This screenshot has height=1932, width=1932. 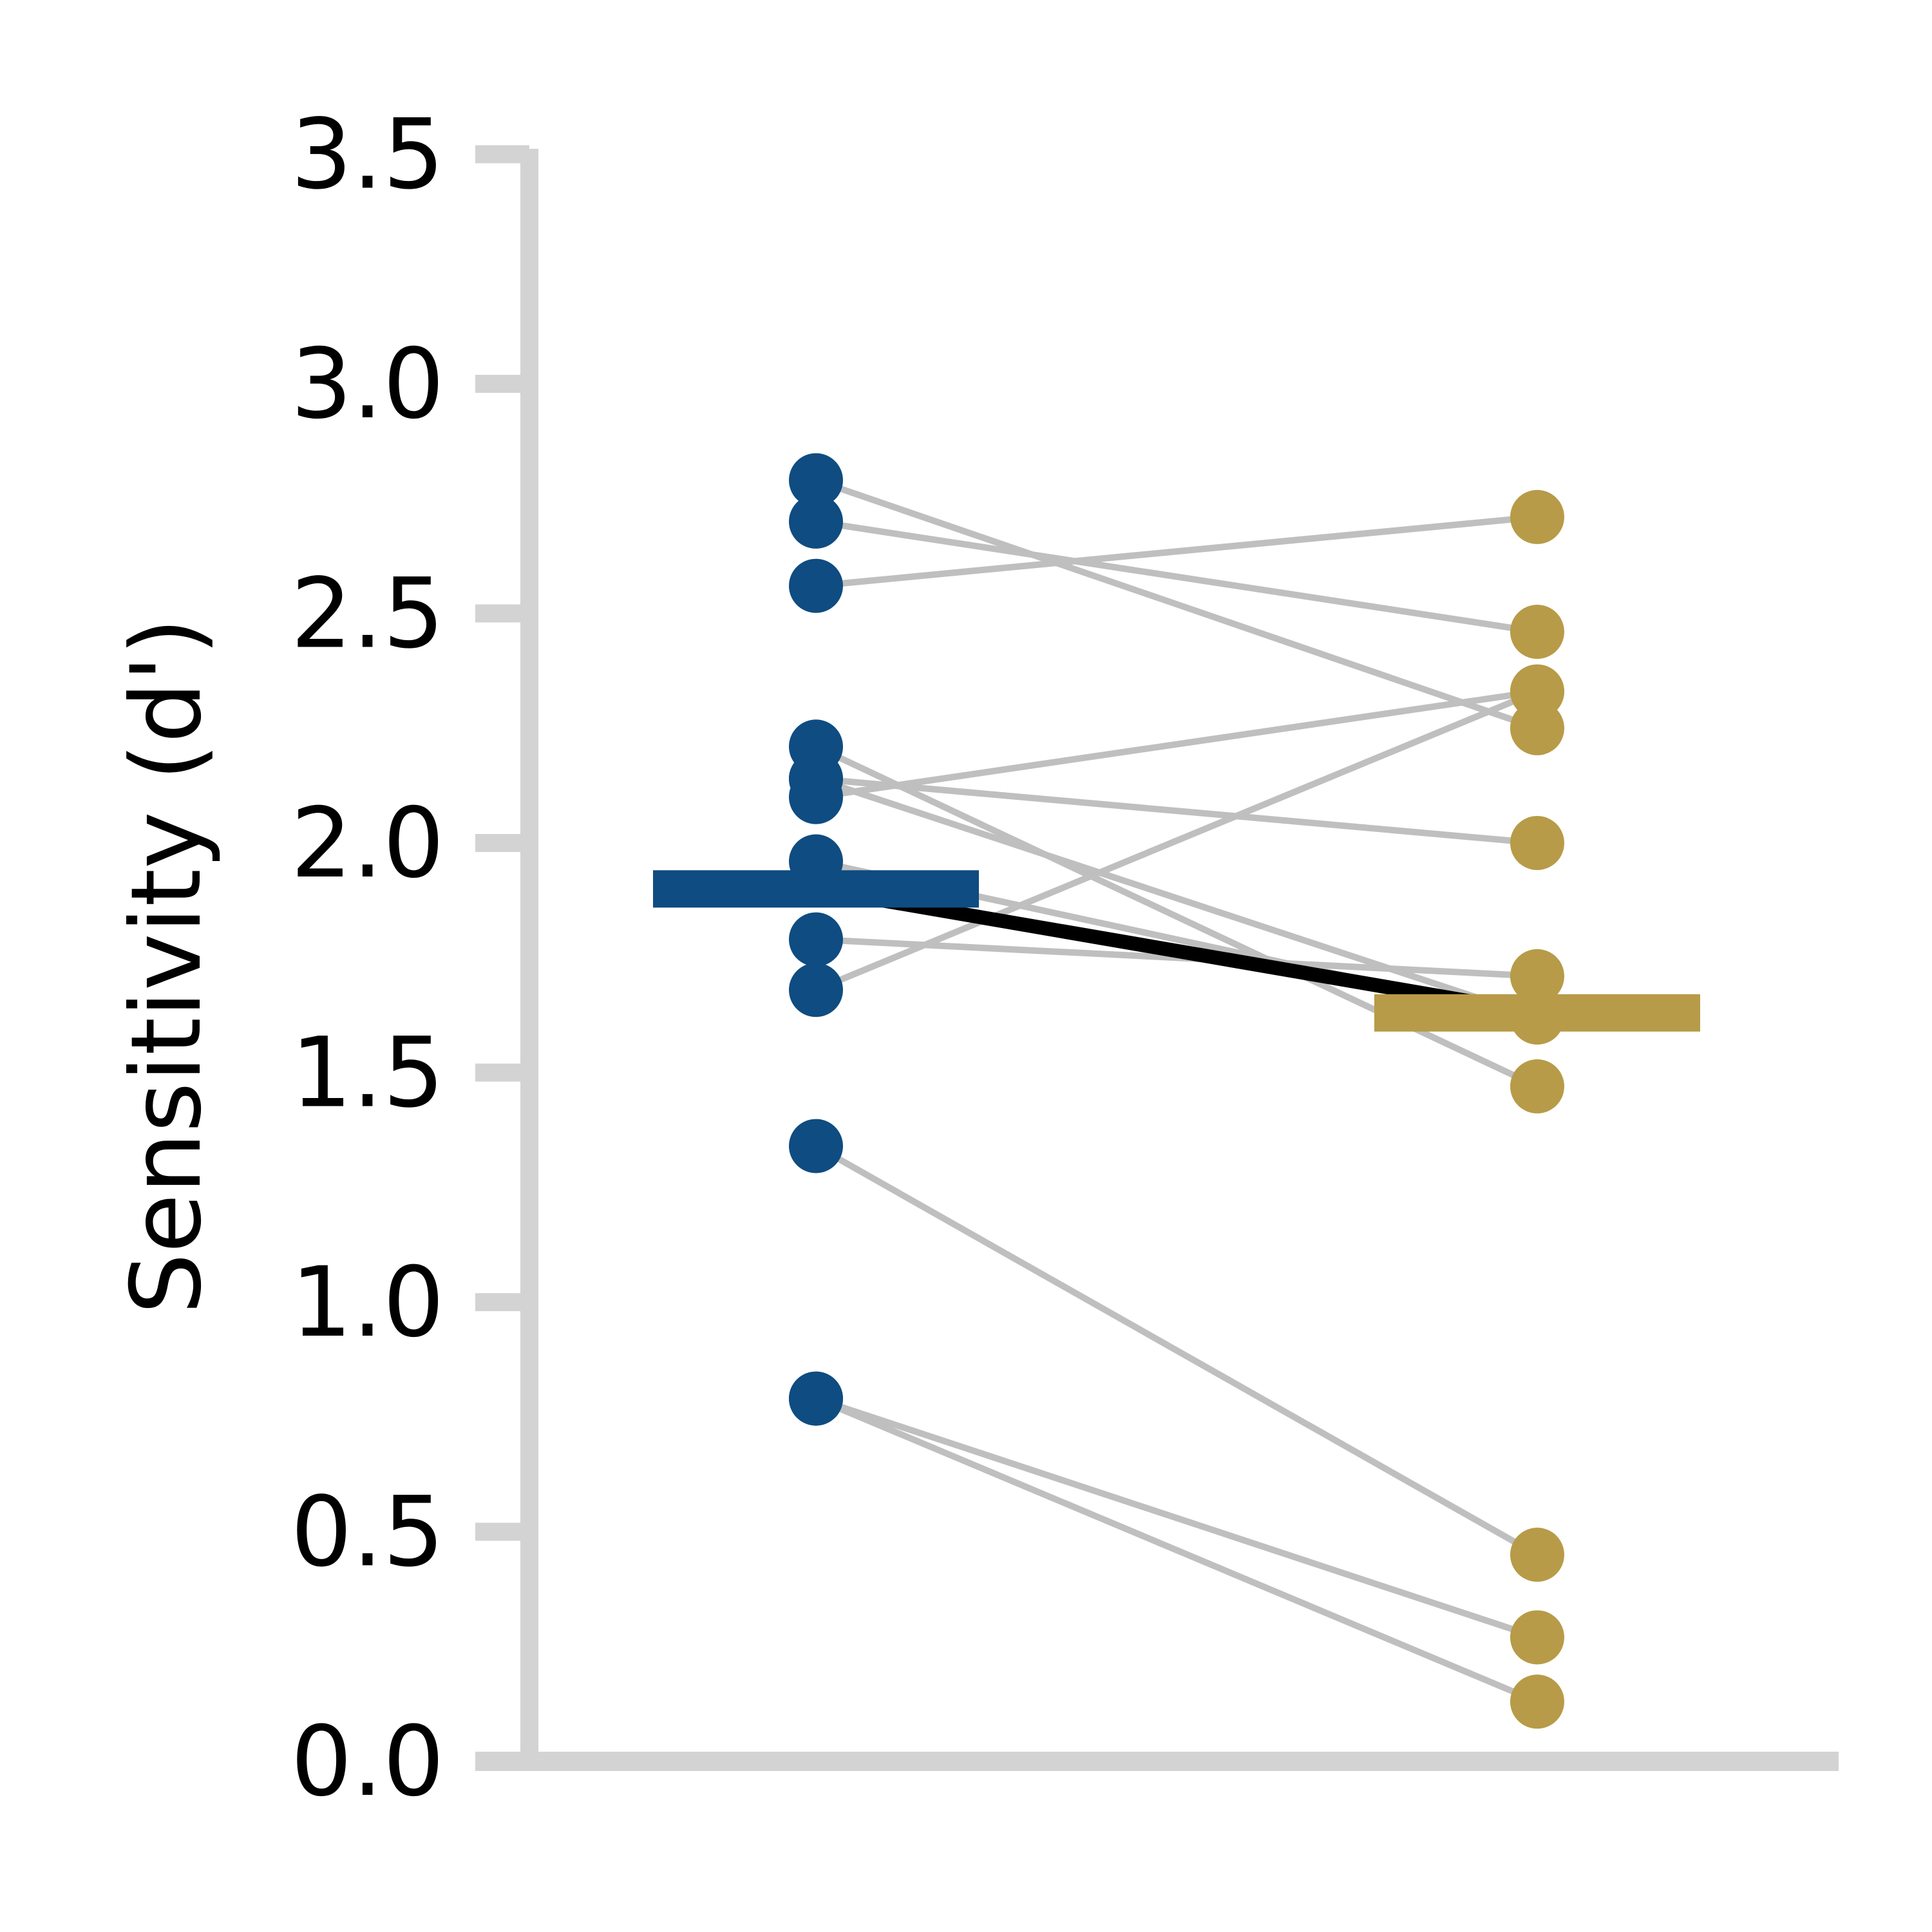 I want to click on y-tick-label: 2.5, so click(x=367, y=614).